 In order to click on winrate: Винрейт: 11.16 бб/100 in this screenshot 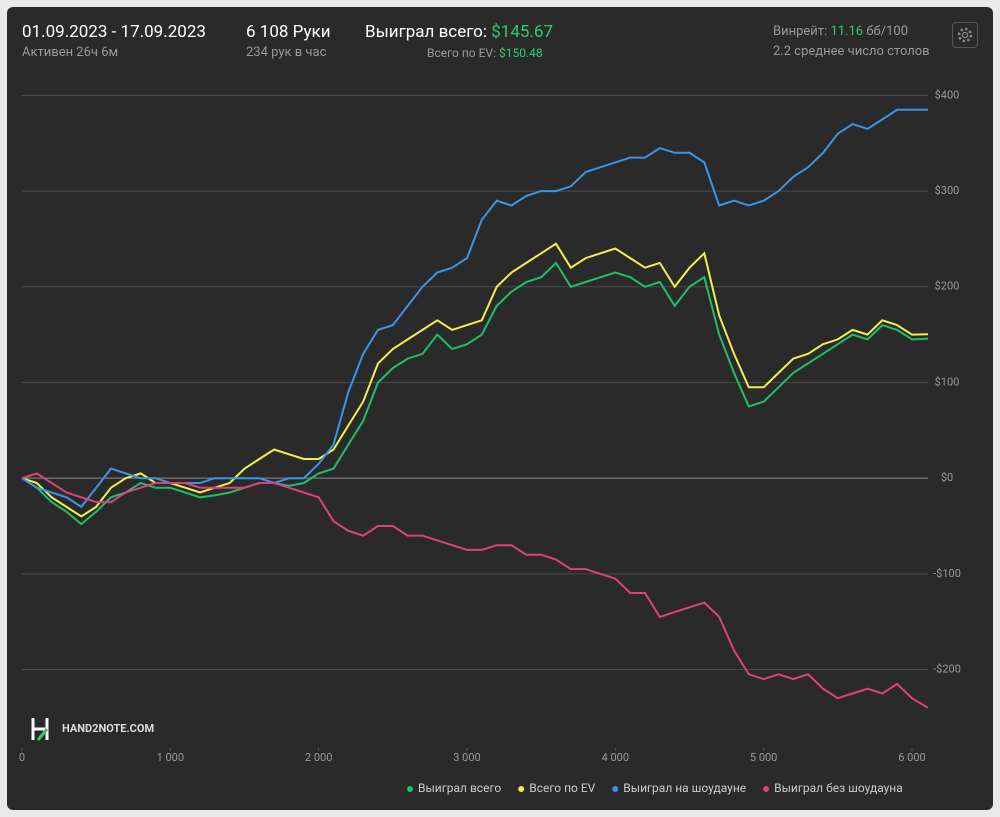, I will do `click(840, 31)`.